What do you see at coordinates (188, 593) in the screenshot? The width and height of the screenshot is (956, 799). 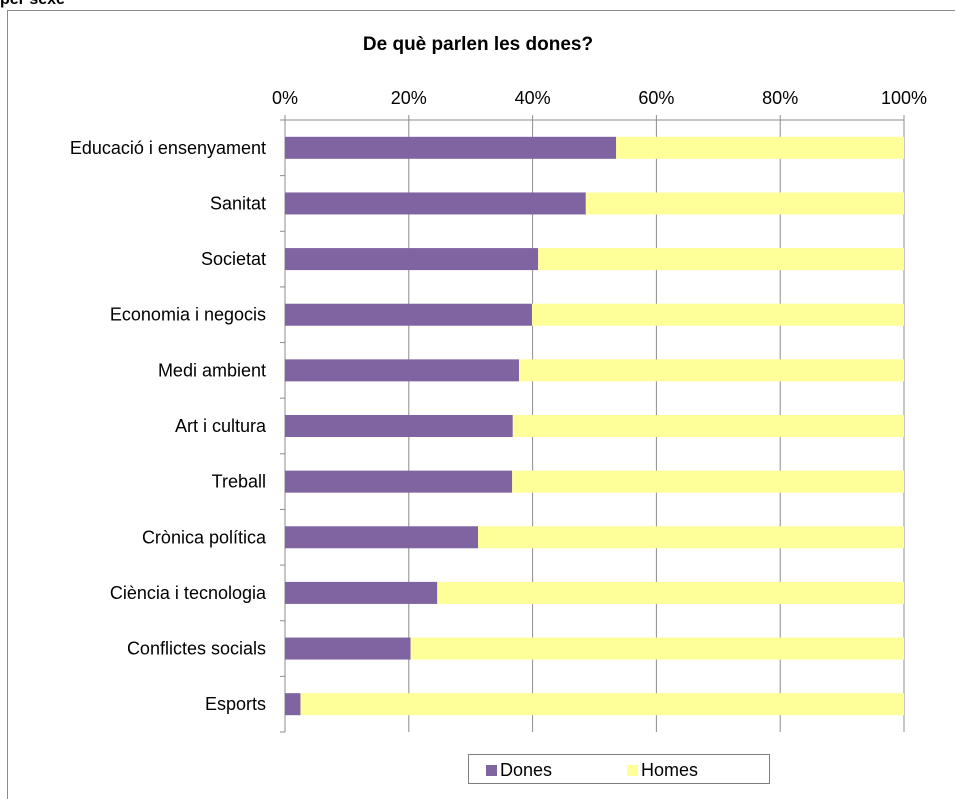 I see `category-label: Ciència i tecnologia` at bounding box center [188, 593].